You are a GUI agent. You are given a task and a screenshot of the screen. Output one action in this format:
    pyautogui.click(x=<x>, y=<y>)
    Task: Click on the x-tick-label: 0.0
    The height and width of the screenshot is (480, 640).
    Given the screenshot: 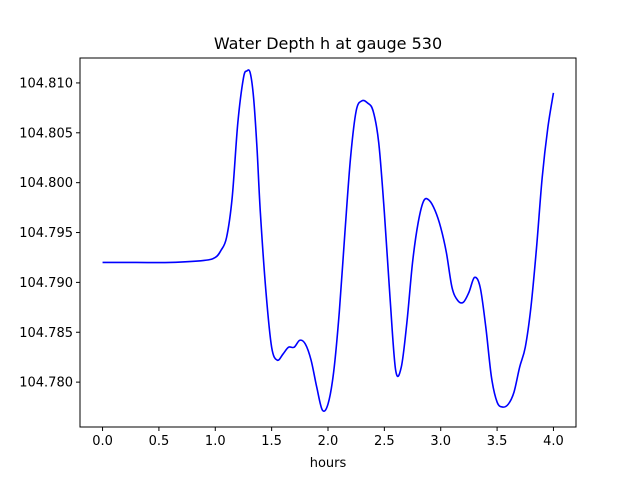 What is the action you would take?
    pyautogui.click(x=102, y=441)
    